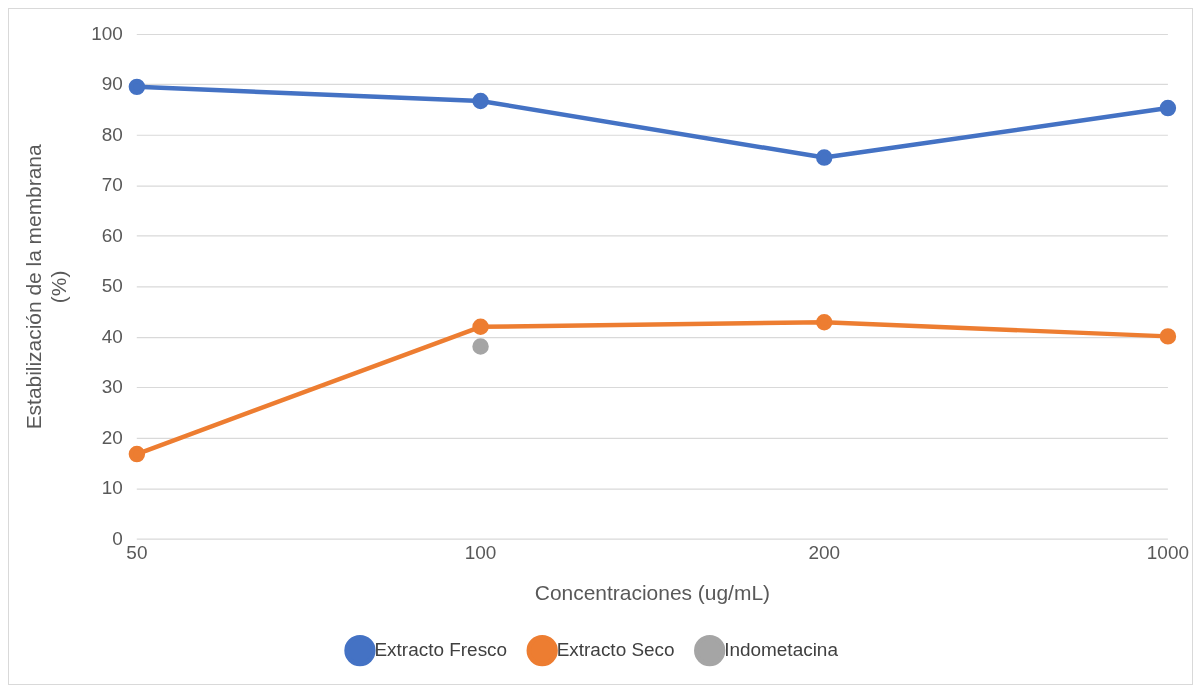  What do you see at coordinates (112, 235) in the screenshot?
I see `y-tick-label: 60` at bounding box center [112, 235].